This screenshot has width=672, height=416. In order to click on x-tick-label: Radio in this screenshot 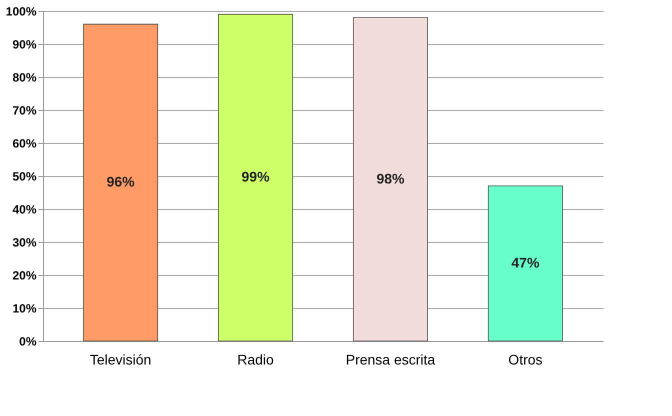, I will do `click(255, 360)`.